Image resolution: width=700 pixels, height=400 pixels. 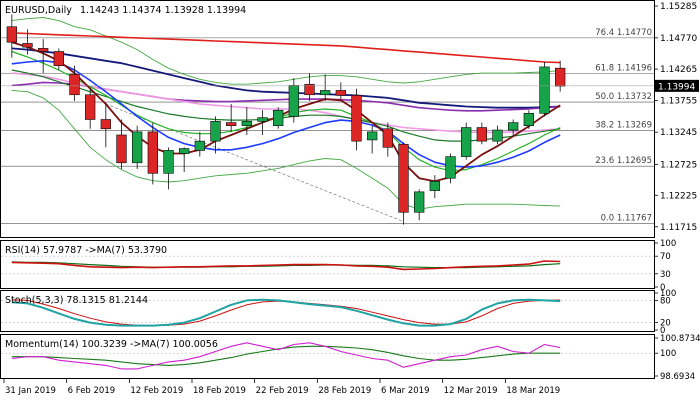 I want to click on dashed-trendline, so click(x=254, y=162).